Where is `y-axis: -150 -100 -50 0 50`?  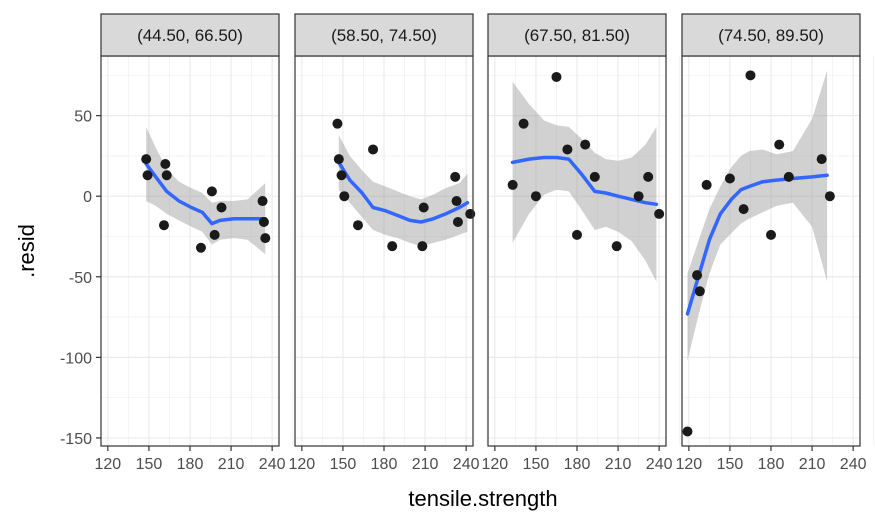
y-axis: -150 -100 -50 0 50 is located at coordinates (80, 278).